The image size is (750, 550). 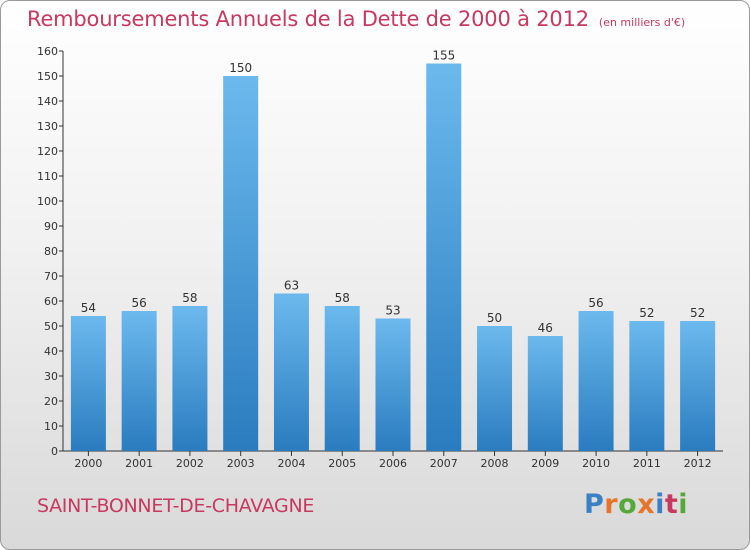 What do you see at coordinates (545, 463) in the screenshot?
I see `x-tick-label: 2009` at bounding box center [545, 463].